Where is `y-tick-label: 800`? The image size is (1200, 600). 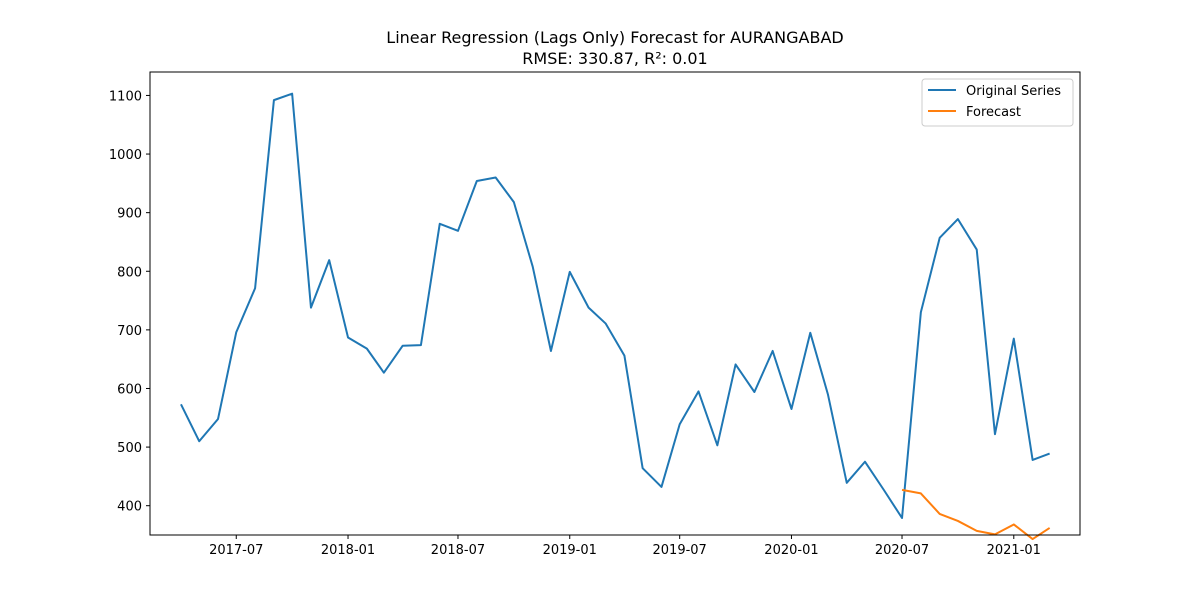
y-tick-label: 800 is located at coordinates (129, 272).